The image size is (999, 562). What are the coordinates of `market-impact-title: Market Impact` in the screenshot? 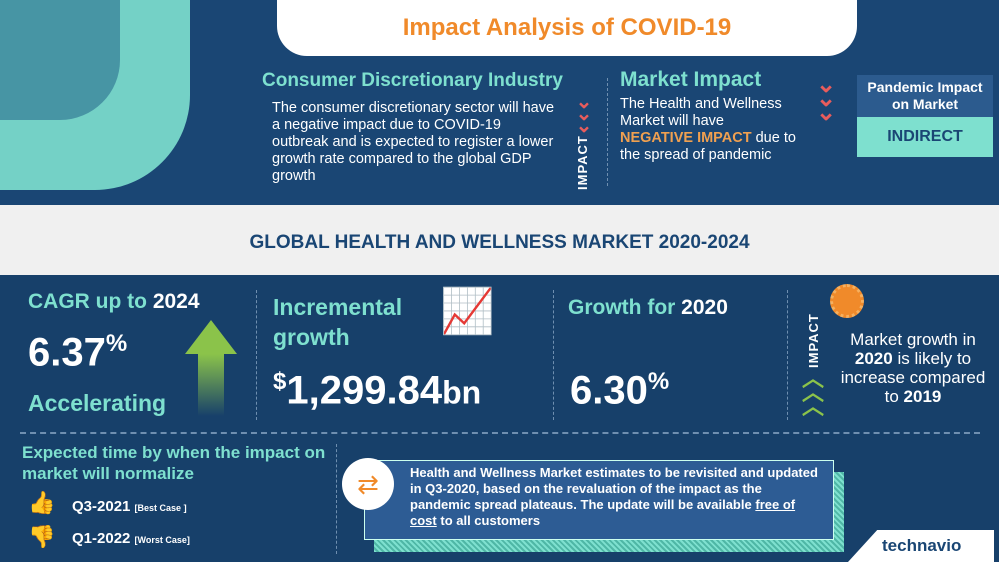 It's located at (691, 79).